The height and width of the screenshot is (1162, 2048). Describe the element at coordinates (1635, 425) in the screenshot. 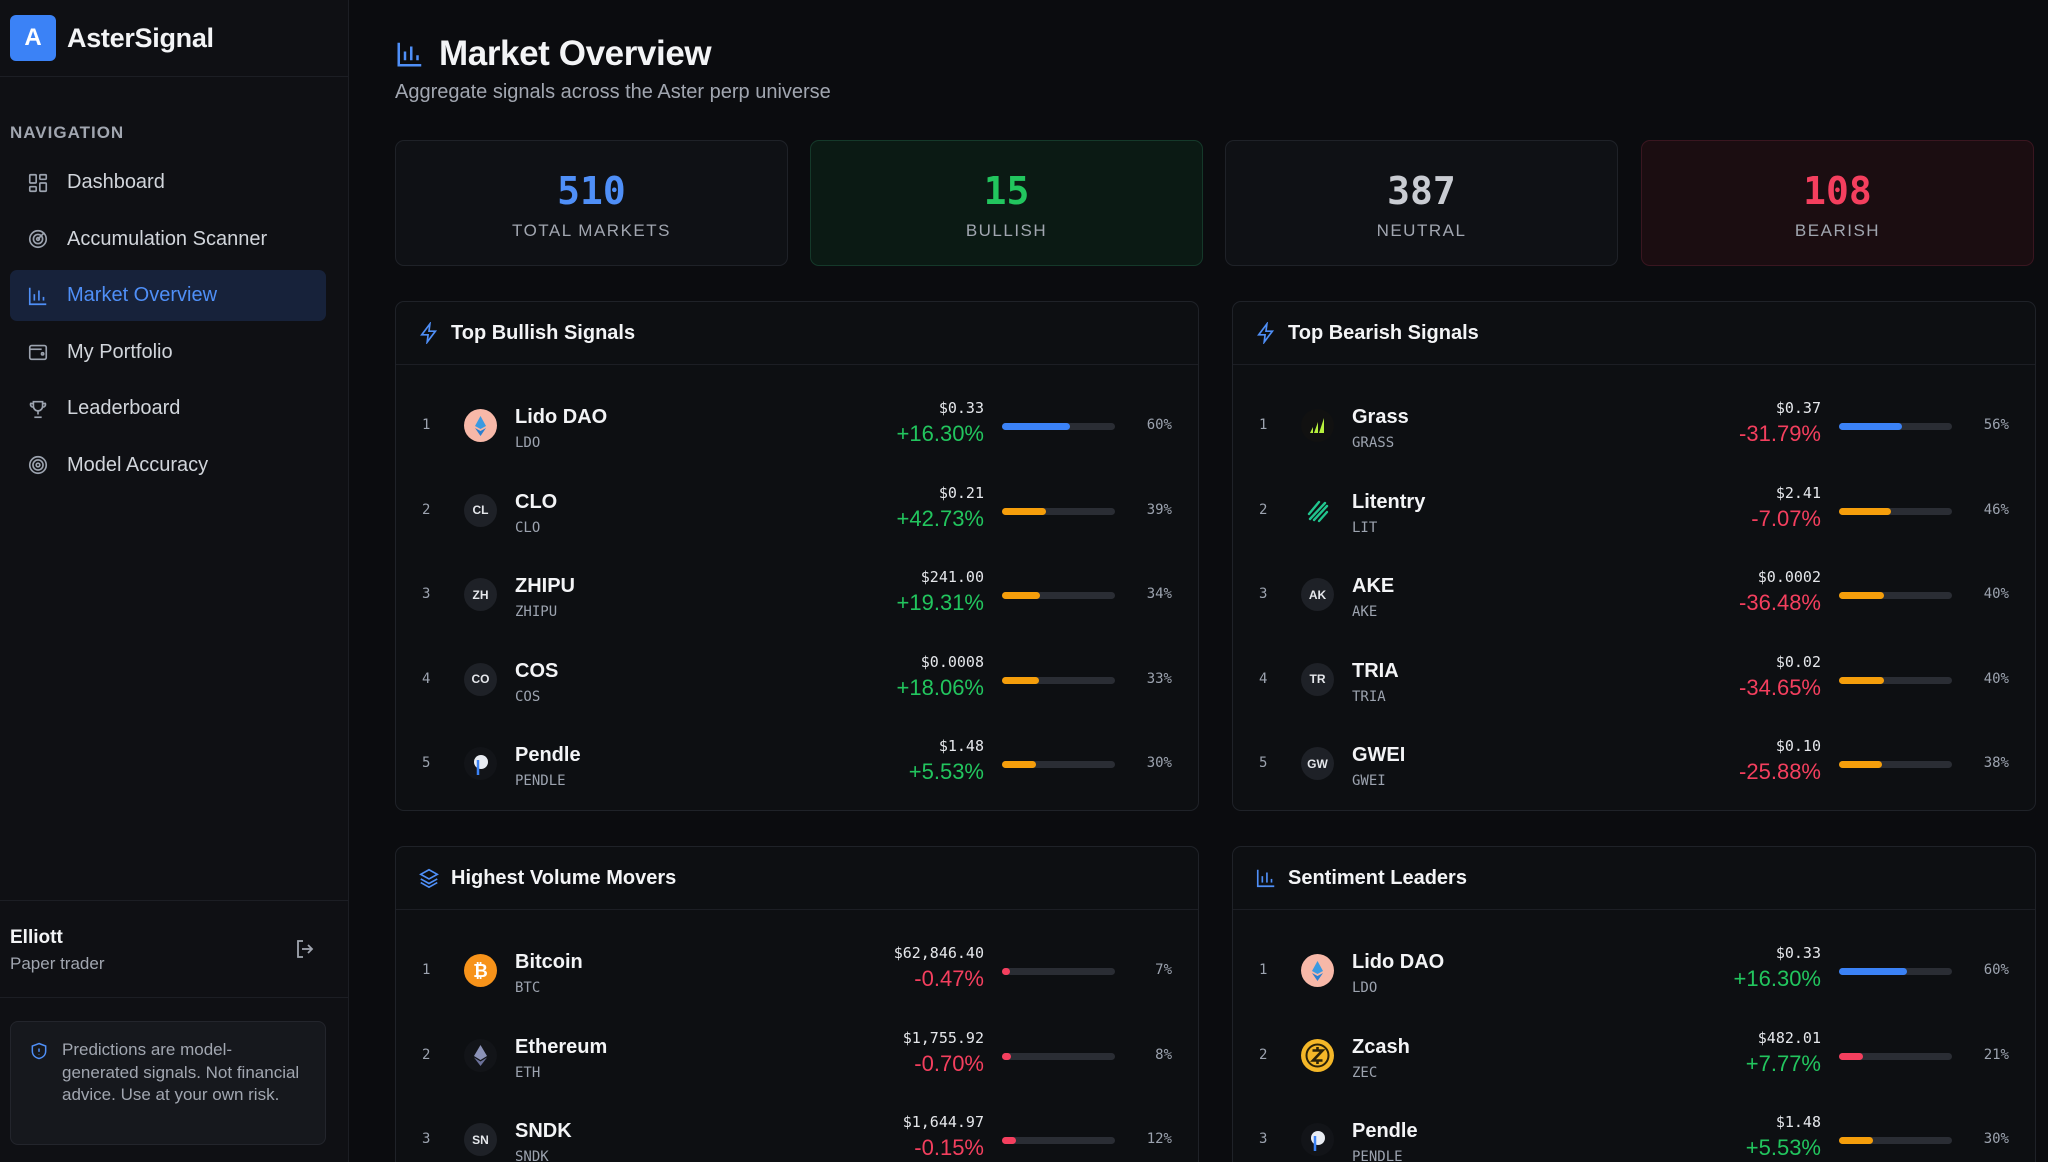

I see `signal-row: 1 Grass GRASS $0.37 -31.79% 56%` at that location.